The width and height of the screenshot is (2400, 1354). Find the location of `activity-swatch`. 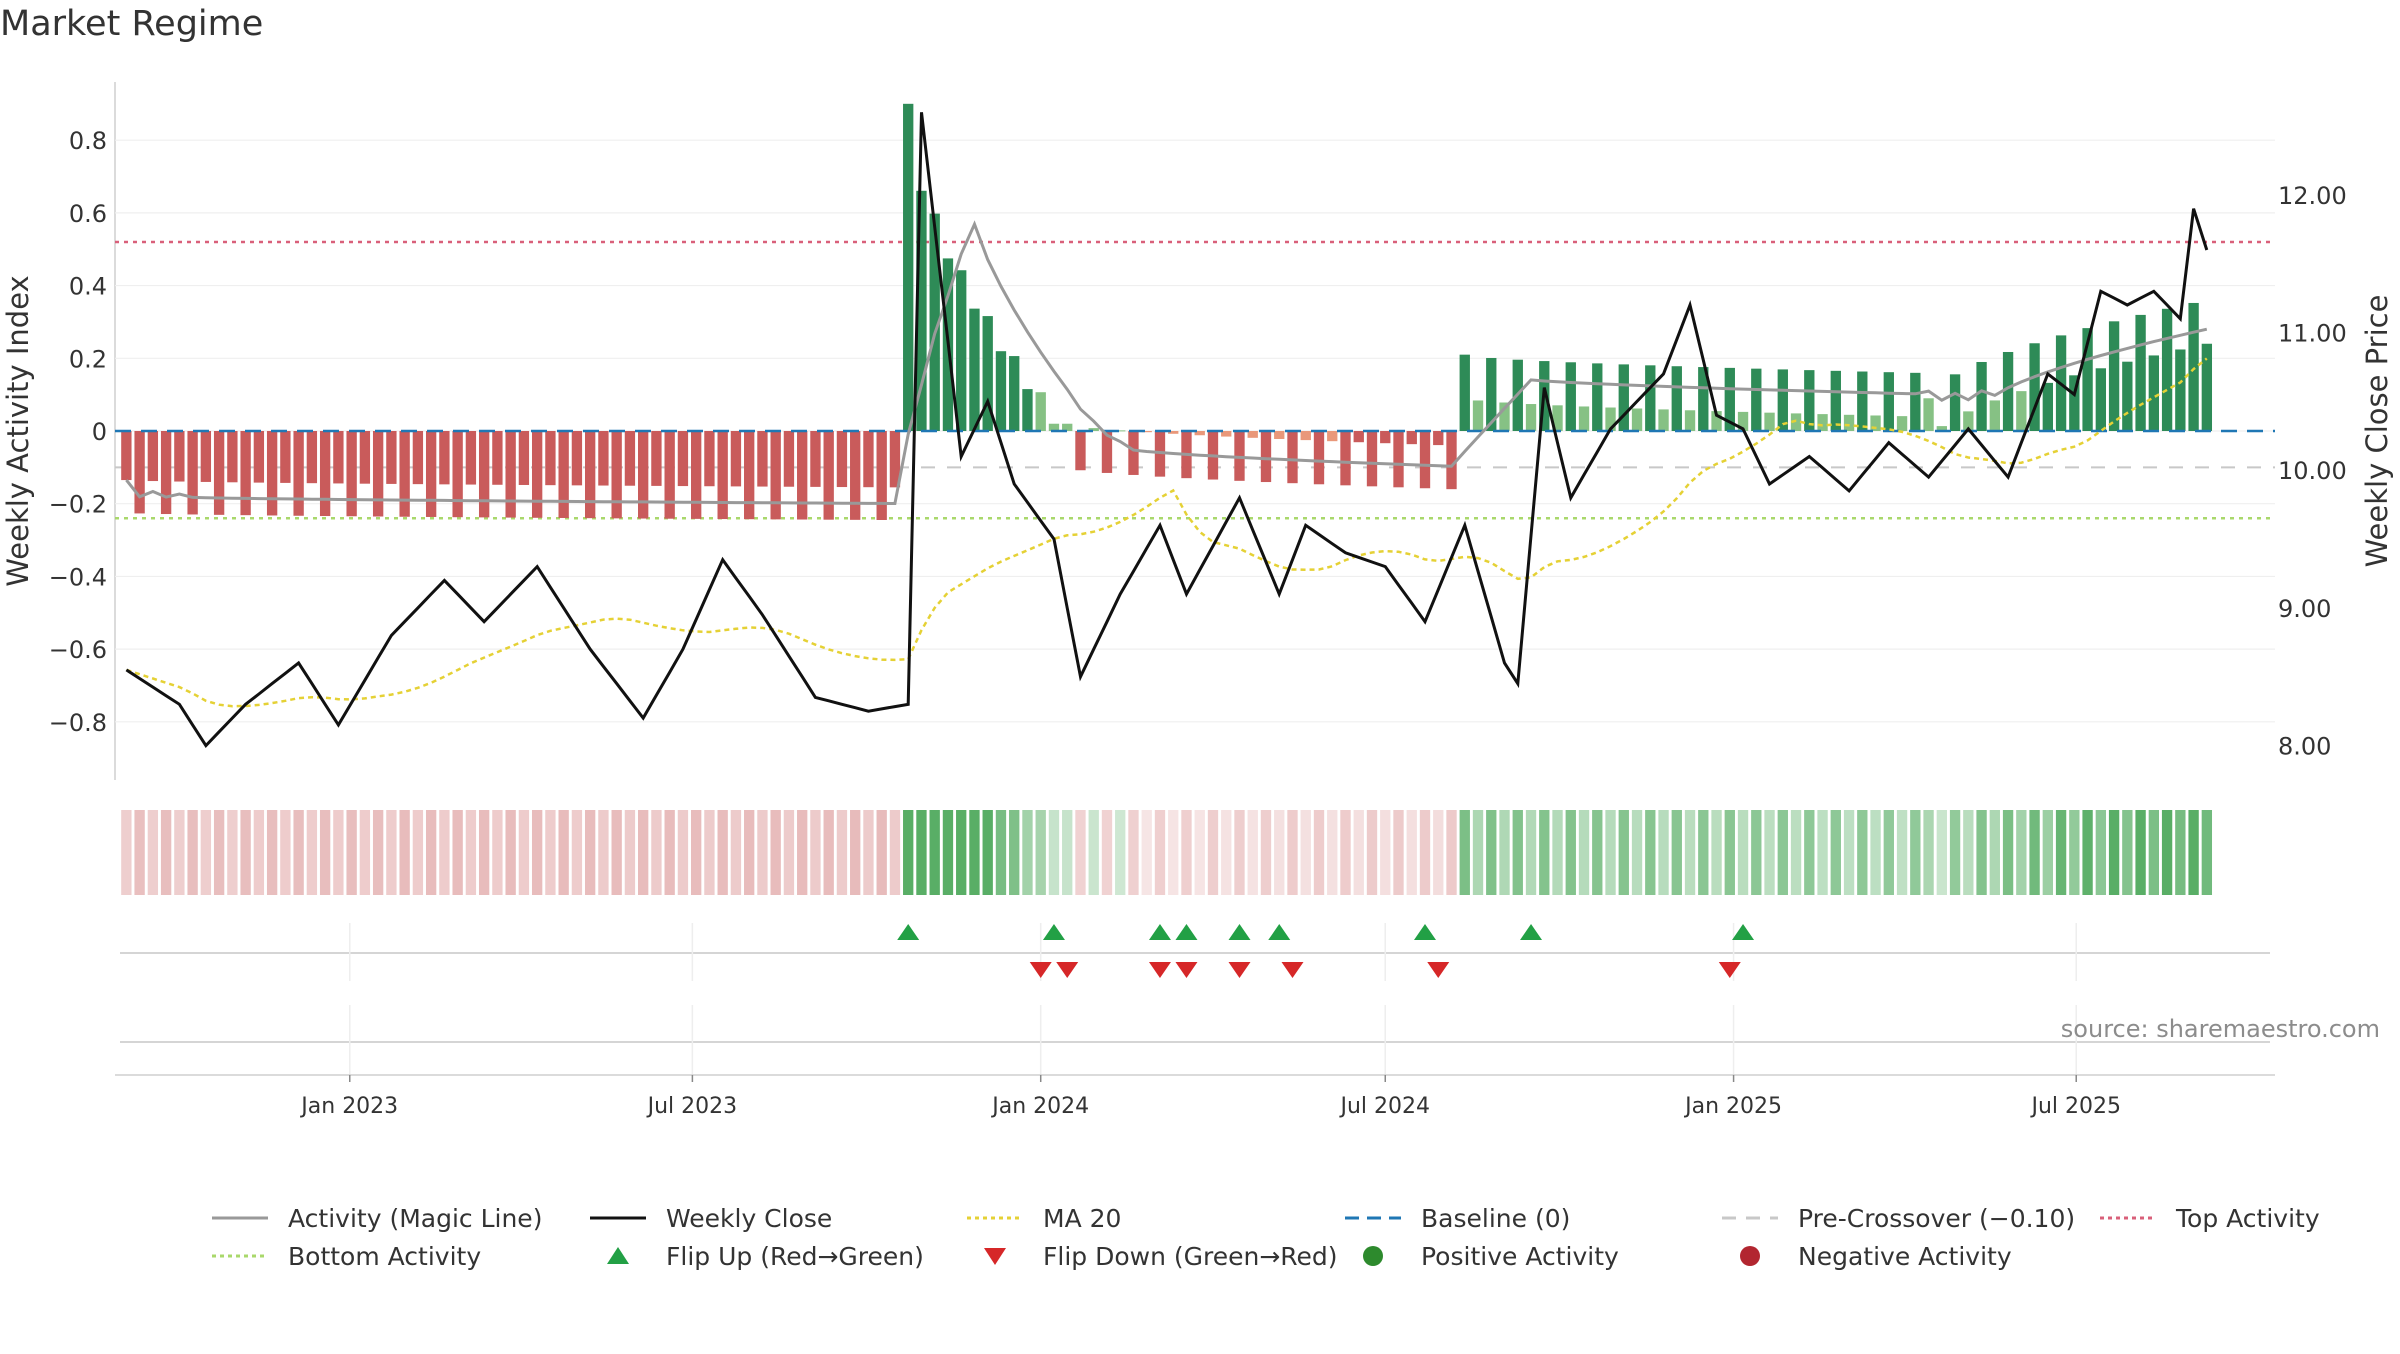

activity-swatch is located at coordinates (240, 1218).